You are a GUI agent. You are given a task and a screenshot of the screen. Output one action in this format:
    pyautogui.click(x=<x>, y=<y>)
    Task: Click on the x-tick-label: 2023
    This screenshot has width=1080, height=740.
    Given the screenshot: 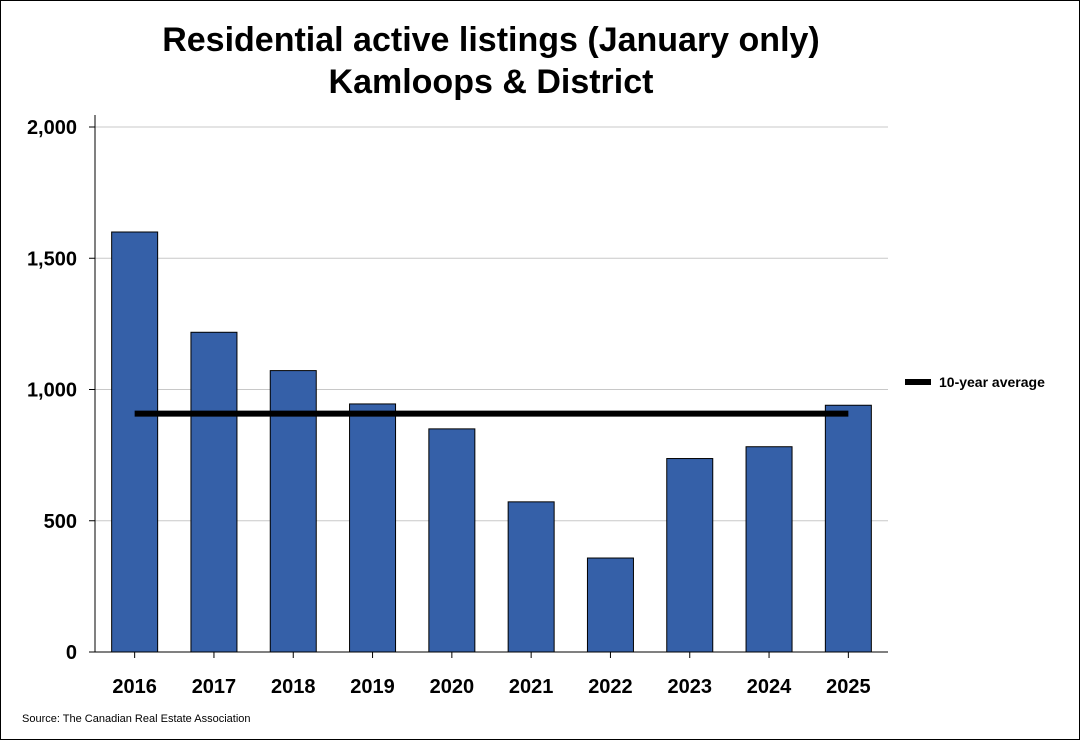 What is the action you would take?
    pyautogui.click(x=690, y=687)
    